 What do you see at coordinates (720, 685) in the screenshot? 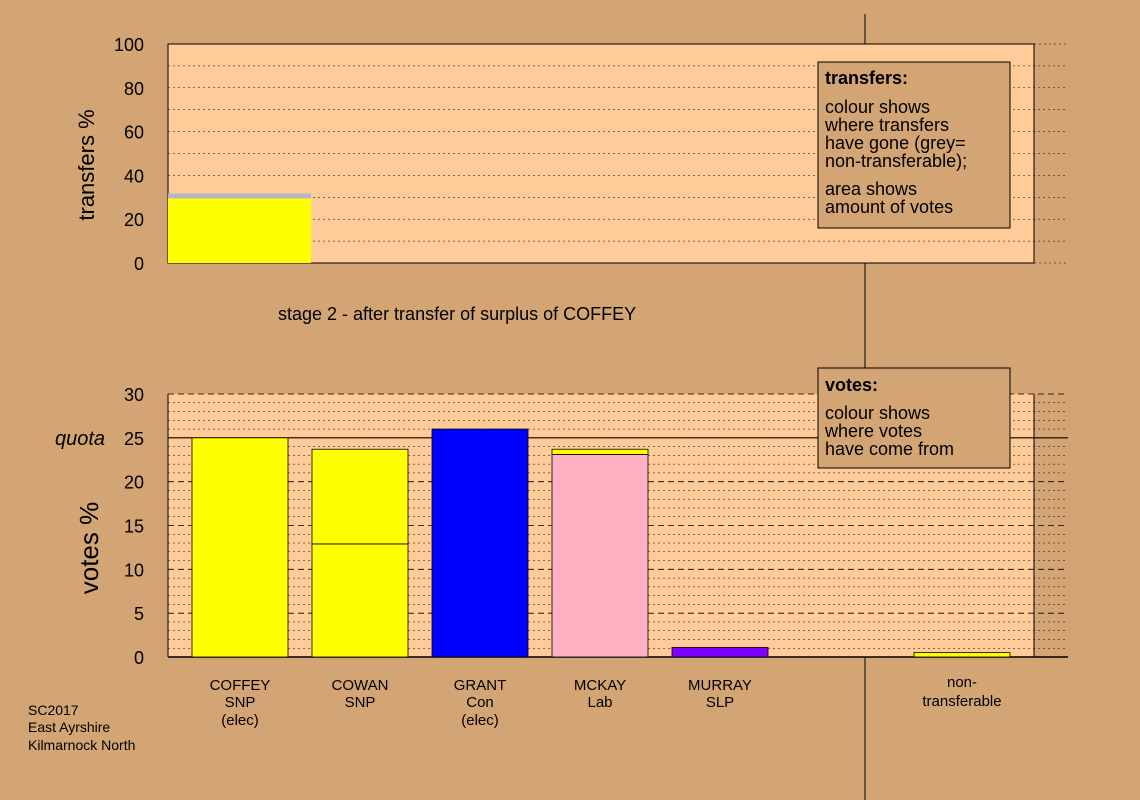
I see `candidate-name-label: MURRAY` at bounding box center [720, 685].